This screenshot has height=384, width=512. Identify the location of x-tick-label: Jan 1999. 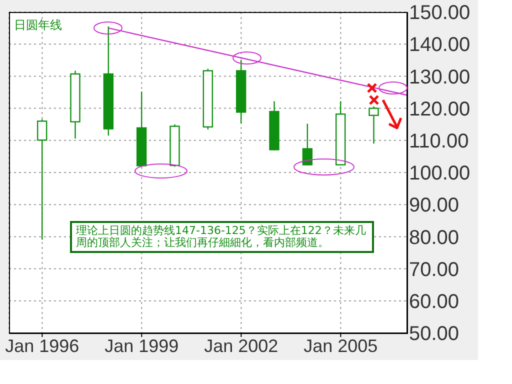
(141, 346).